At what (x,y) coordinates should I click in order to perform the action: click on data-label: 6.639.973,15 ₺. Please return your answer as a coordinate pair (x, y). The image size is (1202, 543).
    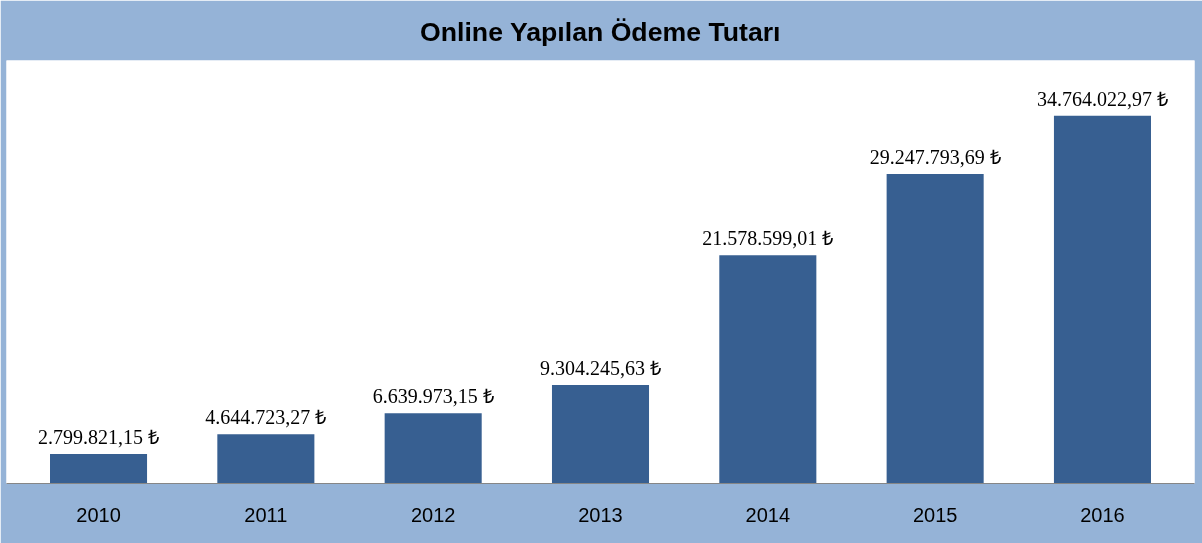
    Looking at the image, I should click on (433, 396).